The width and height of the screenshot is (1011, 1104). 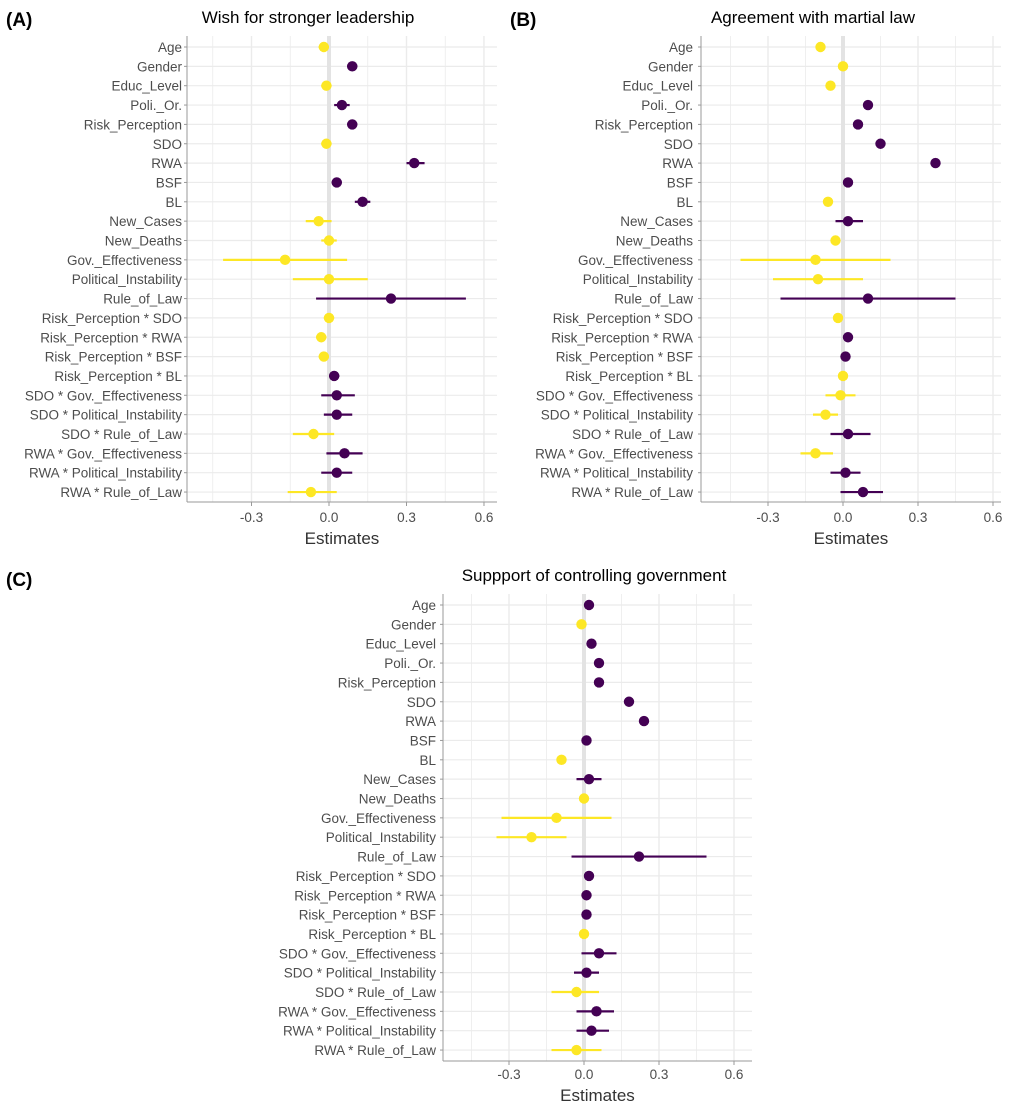 I want to click on chart-title: Wish for stronger leadership, so click(x=308, y=17).